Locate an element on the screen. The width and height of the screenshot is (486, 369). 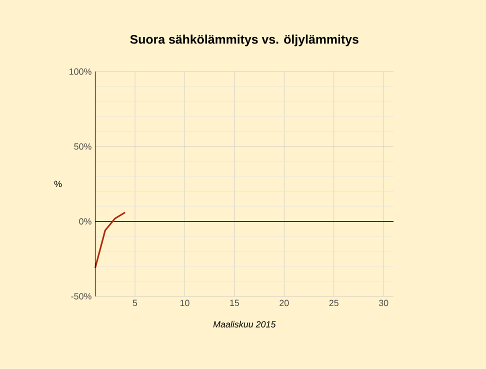
x-tick-label: 5 is located at coordinates (135, 303).